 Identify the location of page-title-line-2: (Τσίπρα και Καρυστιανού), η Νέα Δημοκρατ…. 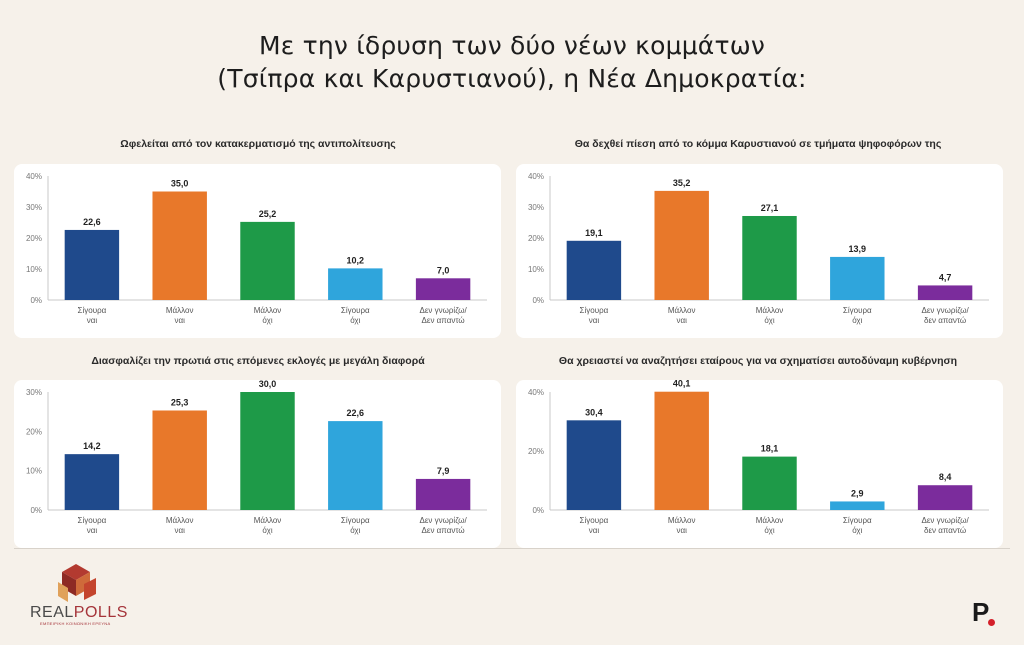
(512, 78).